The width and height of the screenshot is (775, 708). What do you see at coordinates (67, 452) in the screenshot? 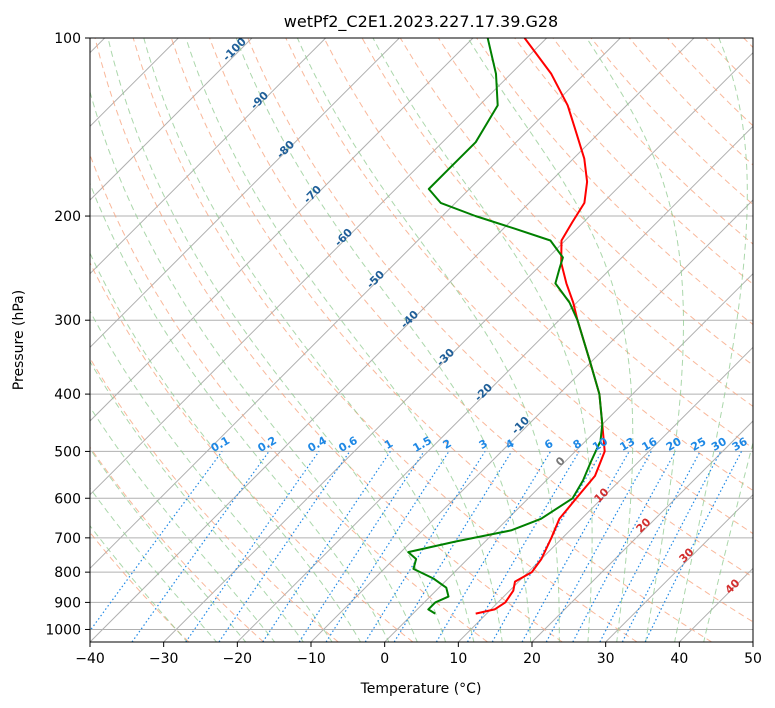
I see `y-tick-label: 500` at bounding box center [67, 452].